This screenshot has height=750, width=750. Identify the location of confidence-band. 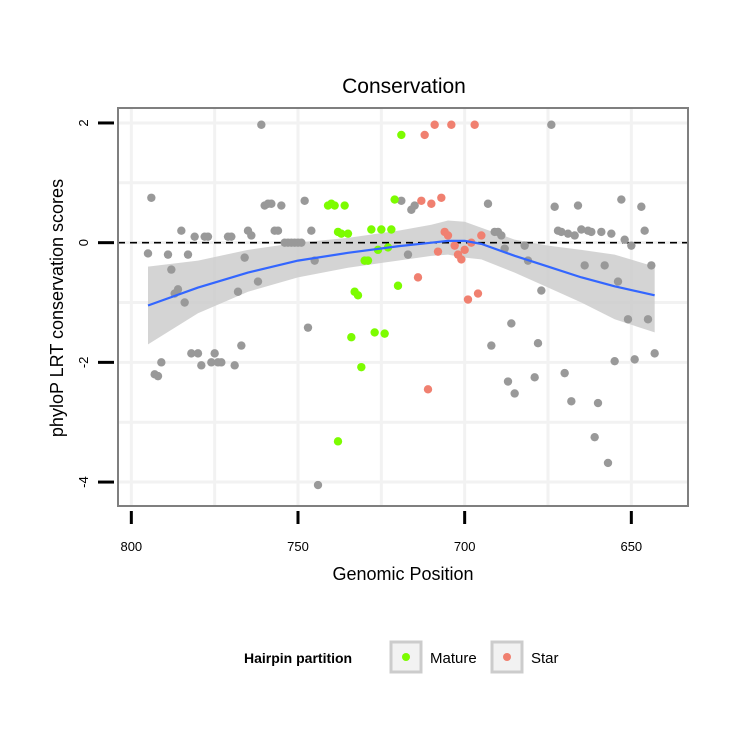
(401, 282).